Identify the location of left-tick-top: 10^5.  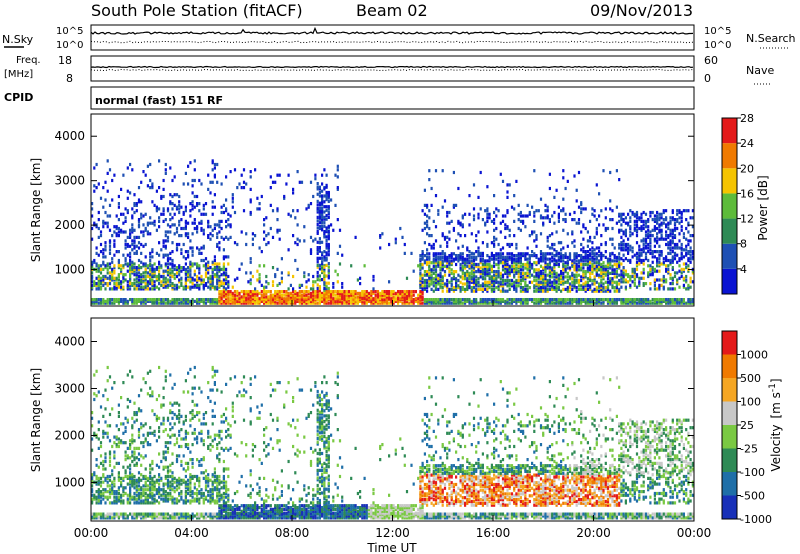
(69, 31).